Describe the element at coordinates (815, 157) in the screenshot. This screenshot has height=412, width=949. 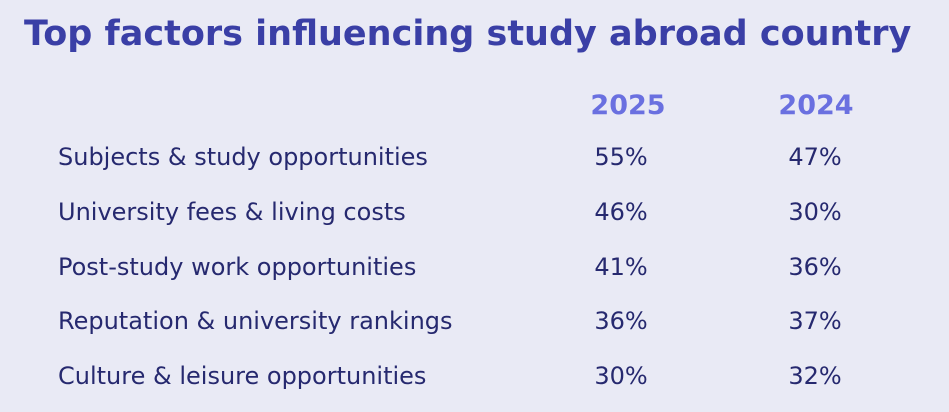
I see `cell-2024: 47%` at that location.